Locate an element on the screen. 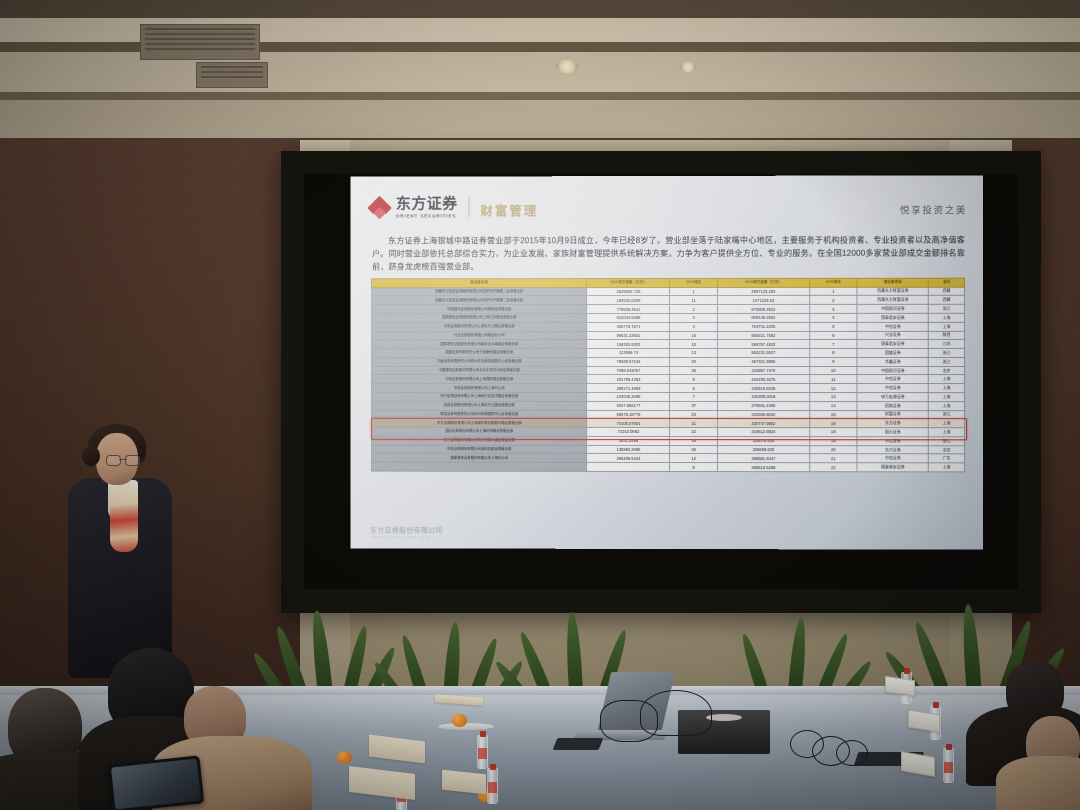 The width and height of the screenshot is (1080, 810). table-cell: 广东 is located at coordinates (946, 459).